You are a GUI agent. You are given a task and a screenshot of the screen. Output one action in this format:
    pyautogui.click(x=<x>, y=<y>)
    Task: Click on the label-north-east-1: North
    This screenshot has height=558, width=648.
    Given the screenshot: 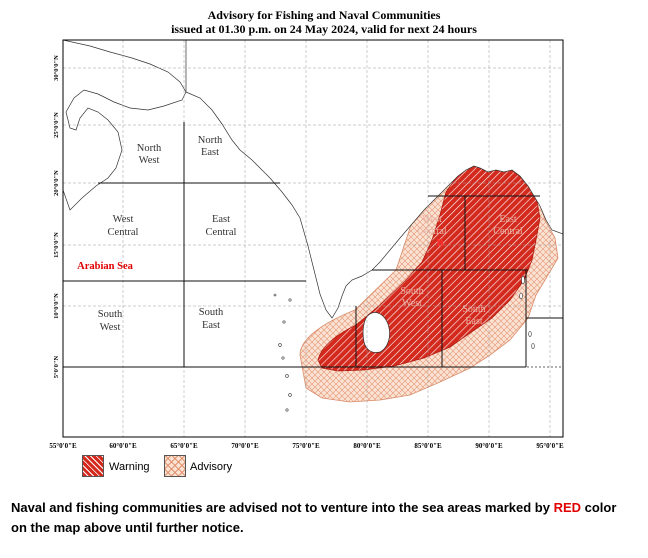 What is the action you would take?
    pyautogui.click(x=210, y=140)
    